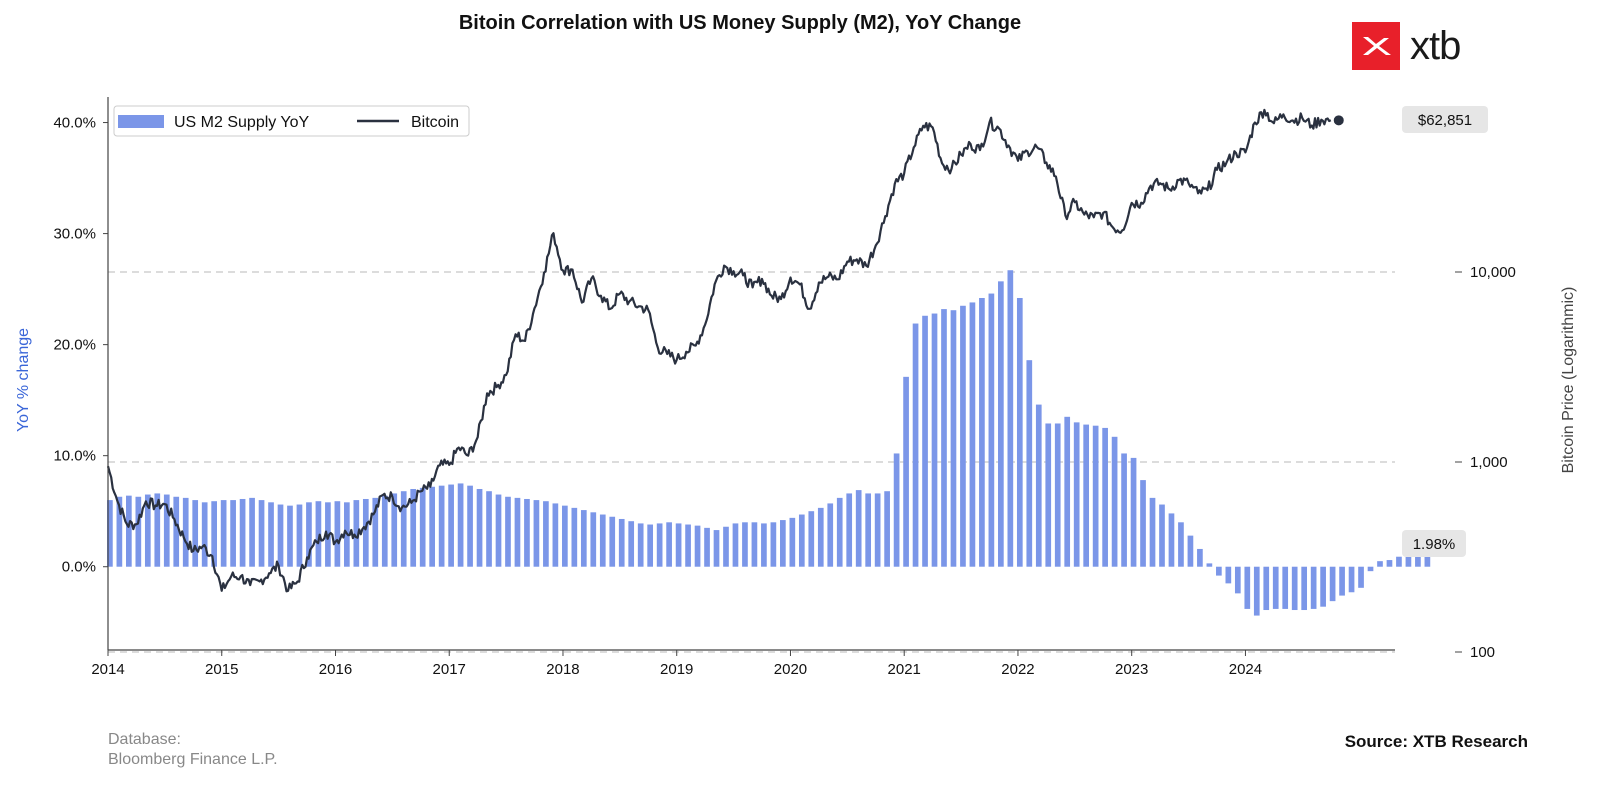 The image size is (1600, 785). I want to click on bitcoin-last-box, so click(1445, 119).